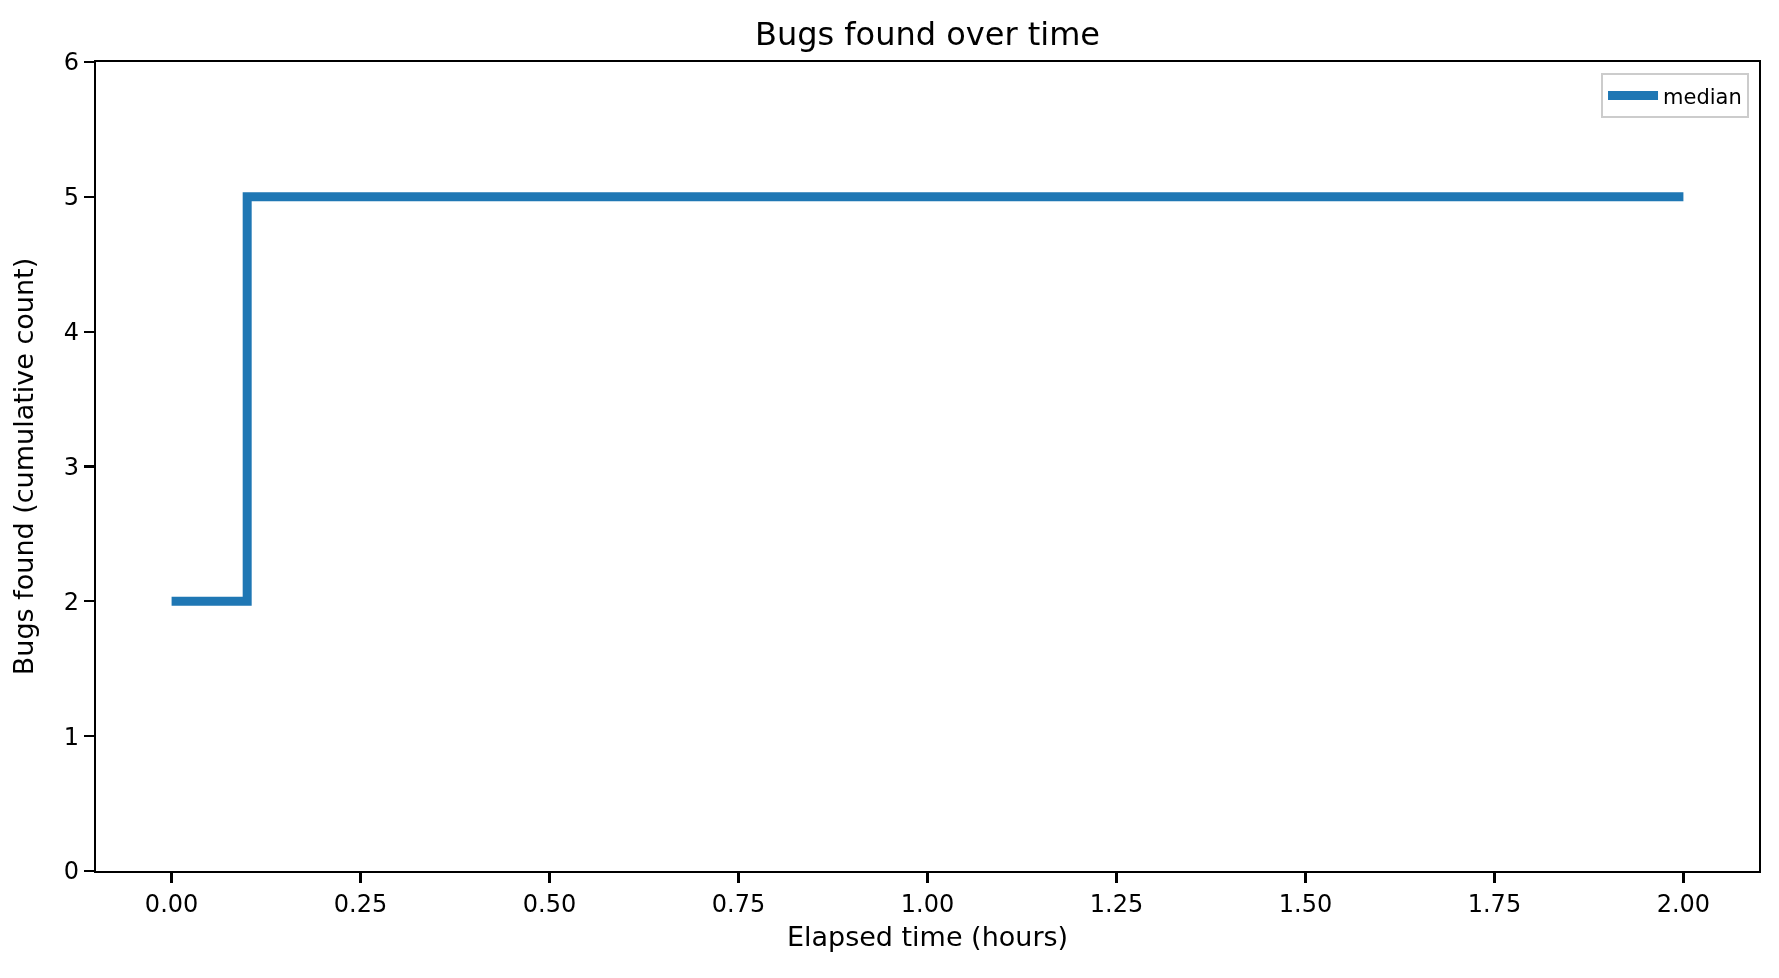 The image size is (1779, 978). I want to click on x-tick-label: 1.50, so click(1305, 904).